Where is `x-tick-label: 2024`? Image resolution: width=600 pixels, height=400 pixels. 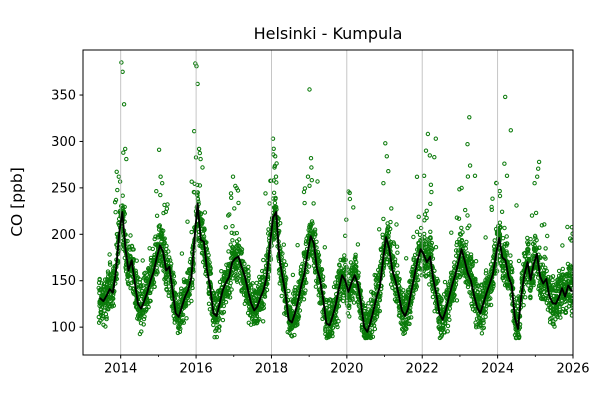 x-tick-label: 2024 is located at coordinates (497, 369).